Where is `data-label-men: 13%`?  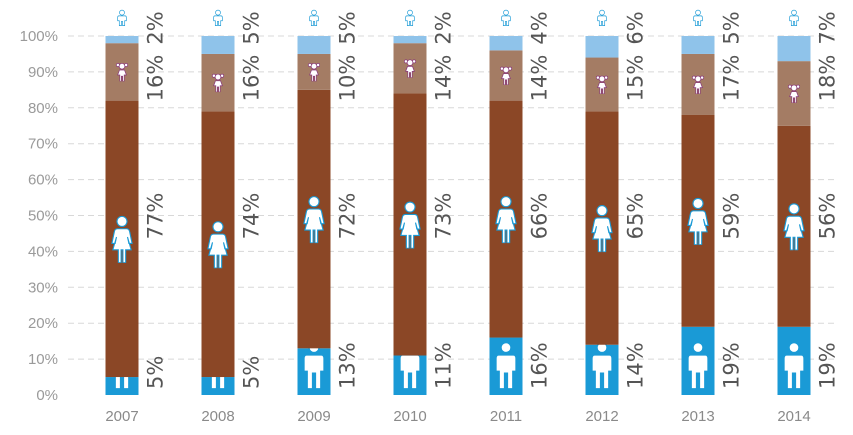 data-label-men: 13% is located at coordinates (348, 365).